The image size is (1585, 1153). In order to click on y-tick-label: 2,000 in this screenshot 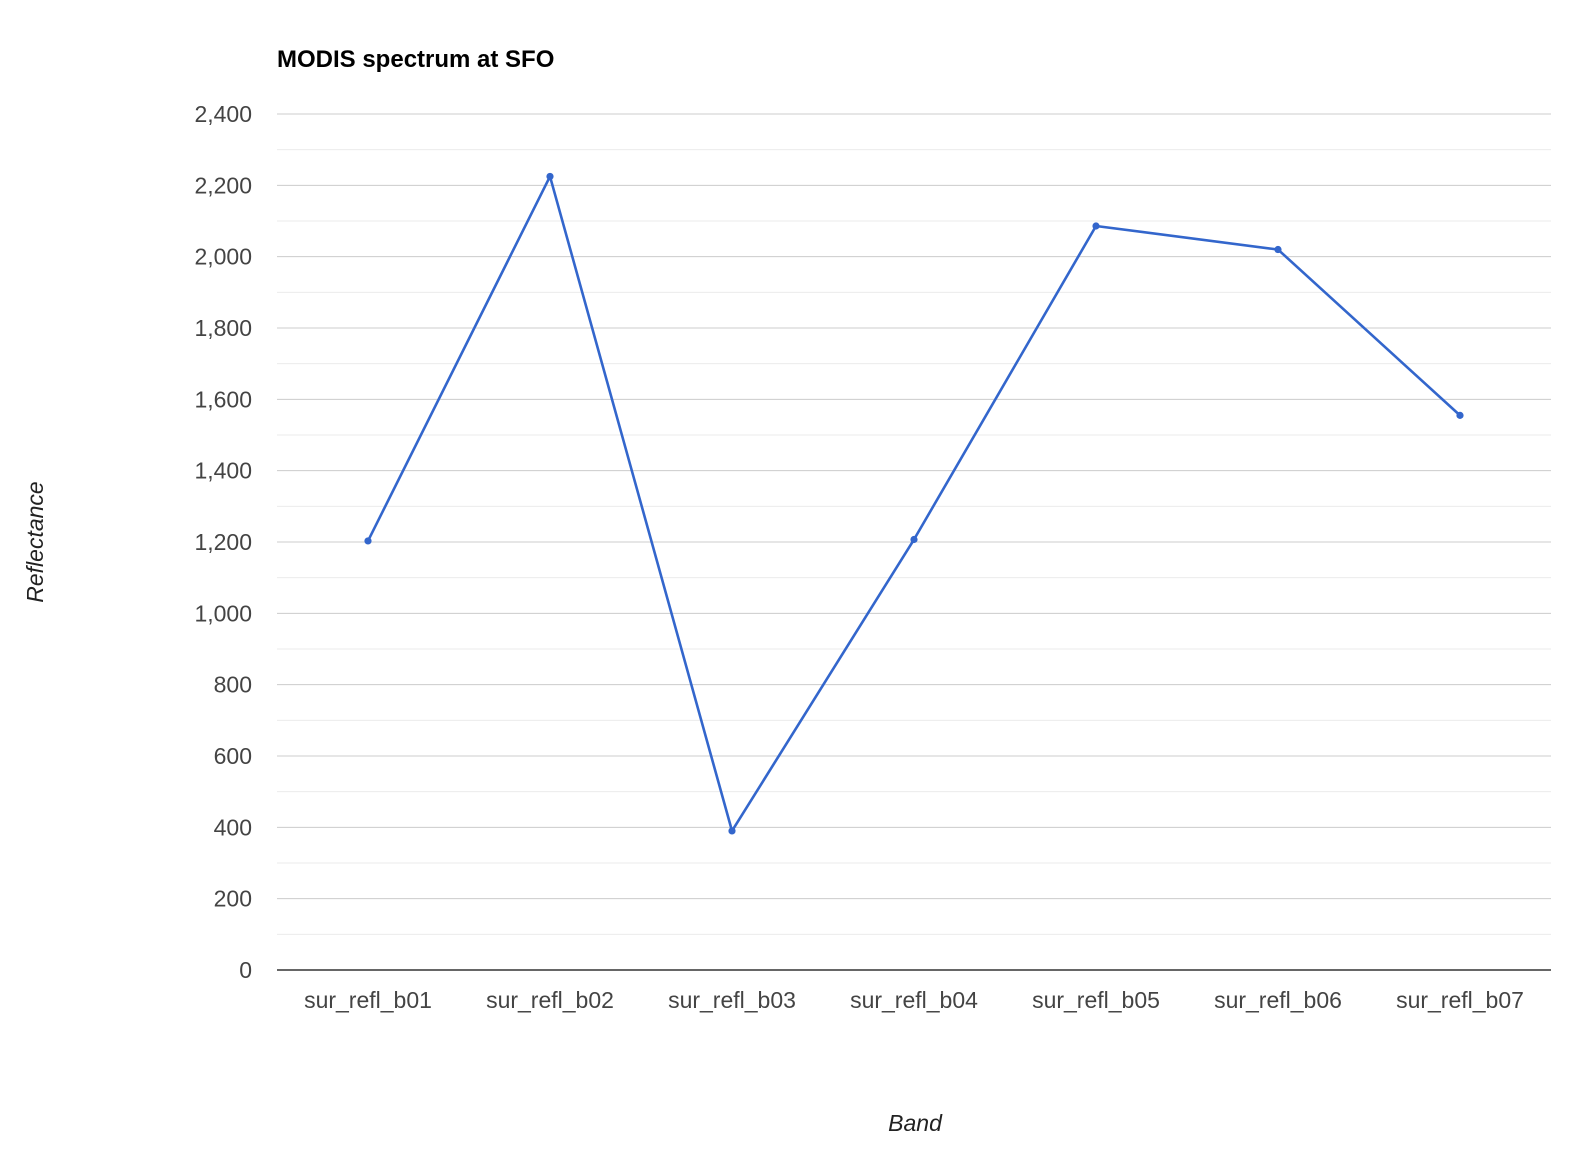, I will do `click(223, 257)`.